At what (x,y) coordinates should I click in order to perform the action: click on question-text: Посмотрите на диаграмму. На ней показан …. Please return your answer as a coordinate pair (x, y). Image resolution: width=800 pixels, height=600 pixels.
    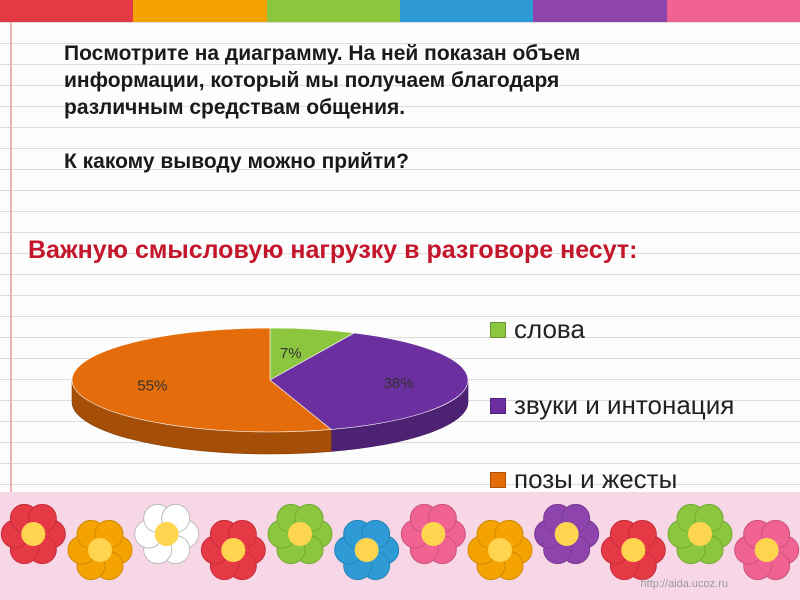
    Looking at the image, I should click on (414, 80).